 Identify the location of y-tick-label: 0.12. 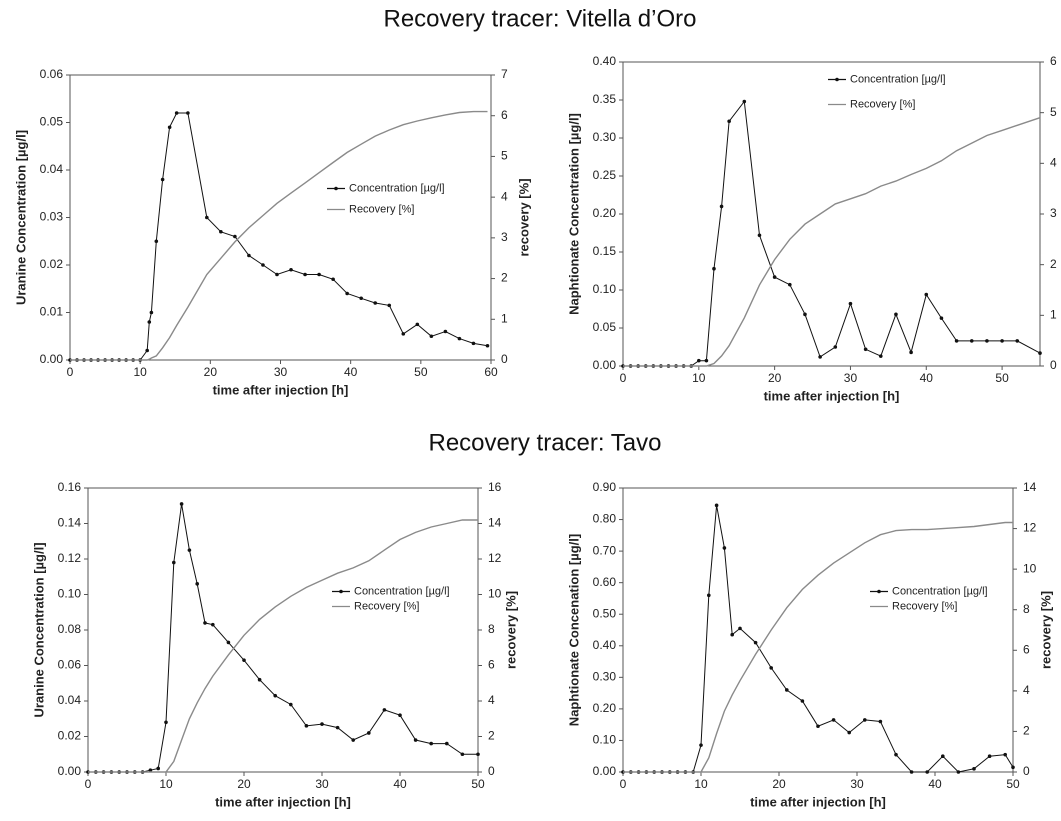
(70, 558).